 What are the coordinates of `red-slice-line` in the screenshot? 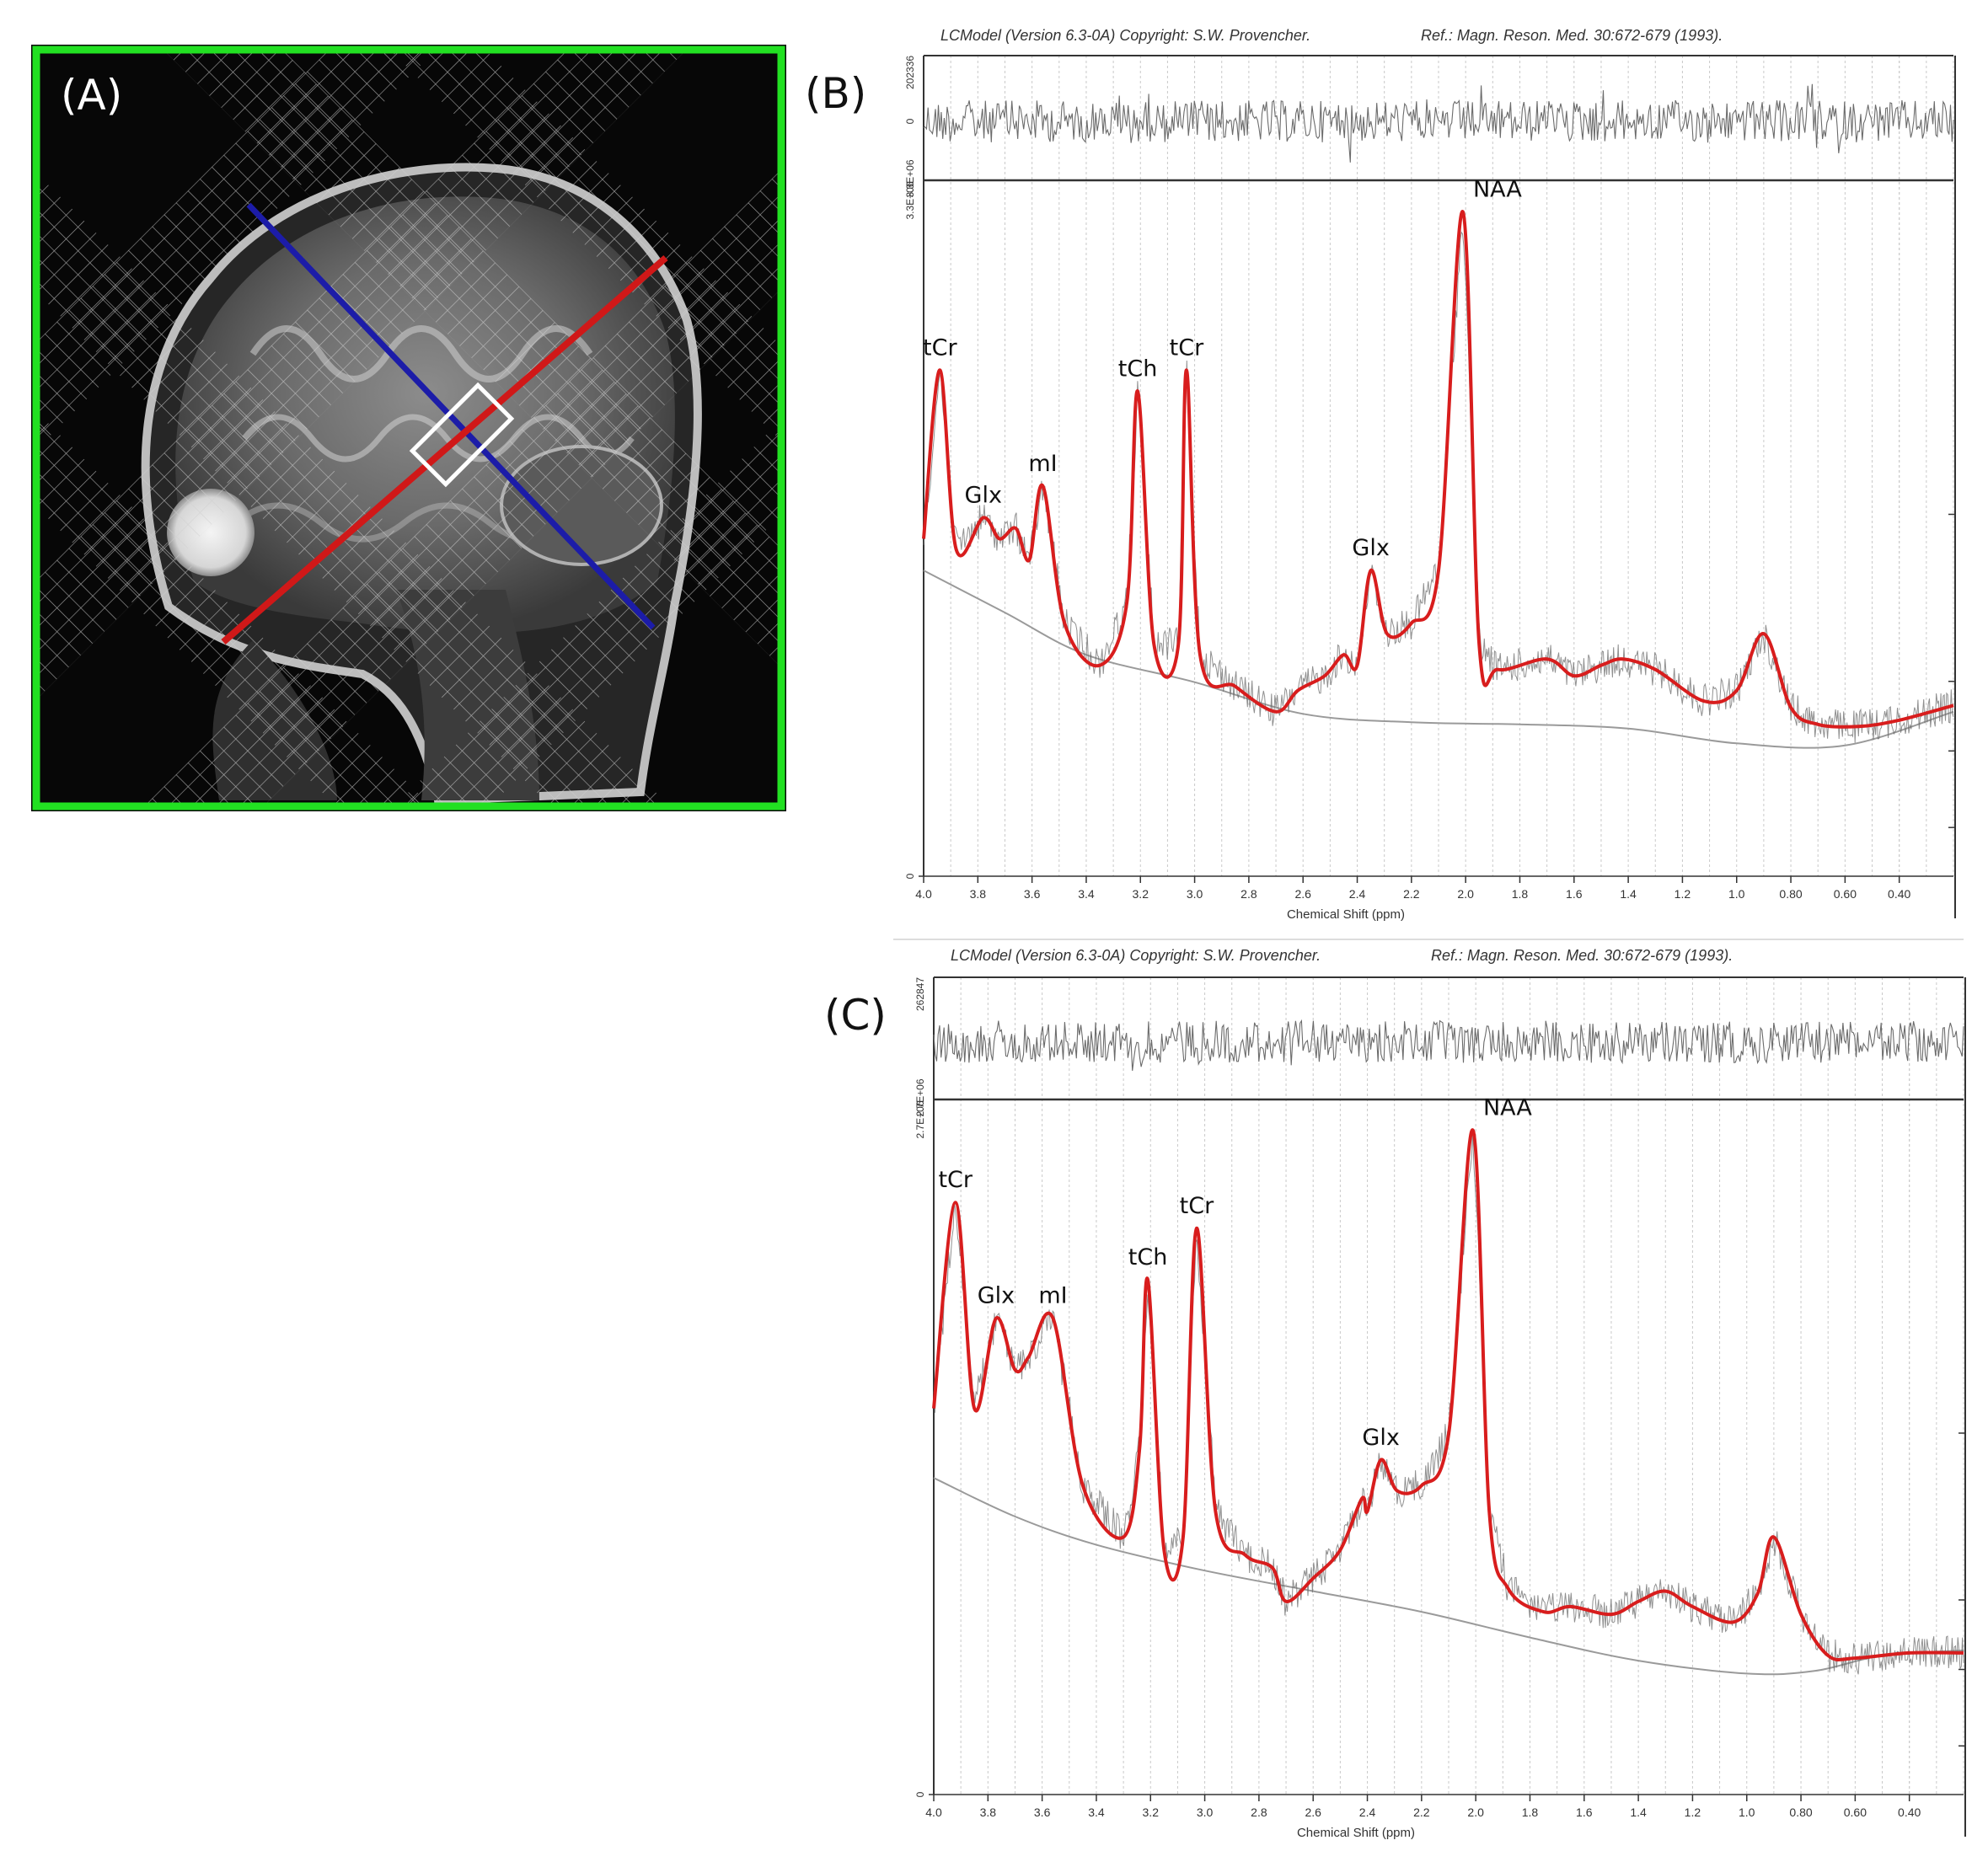 It's located at (444, 449).